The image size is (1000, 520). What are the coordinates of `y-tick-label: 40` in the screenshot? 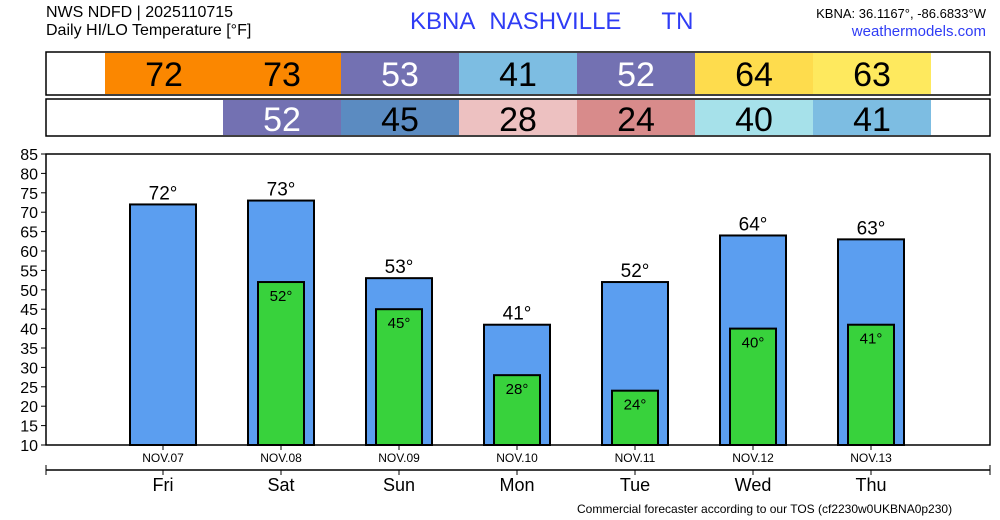 It's located at (29, 330).